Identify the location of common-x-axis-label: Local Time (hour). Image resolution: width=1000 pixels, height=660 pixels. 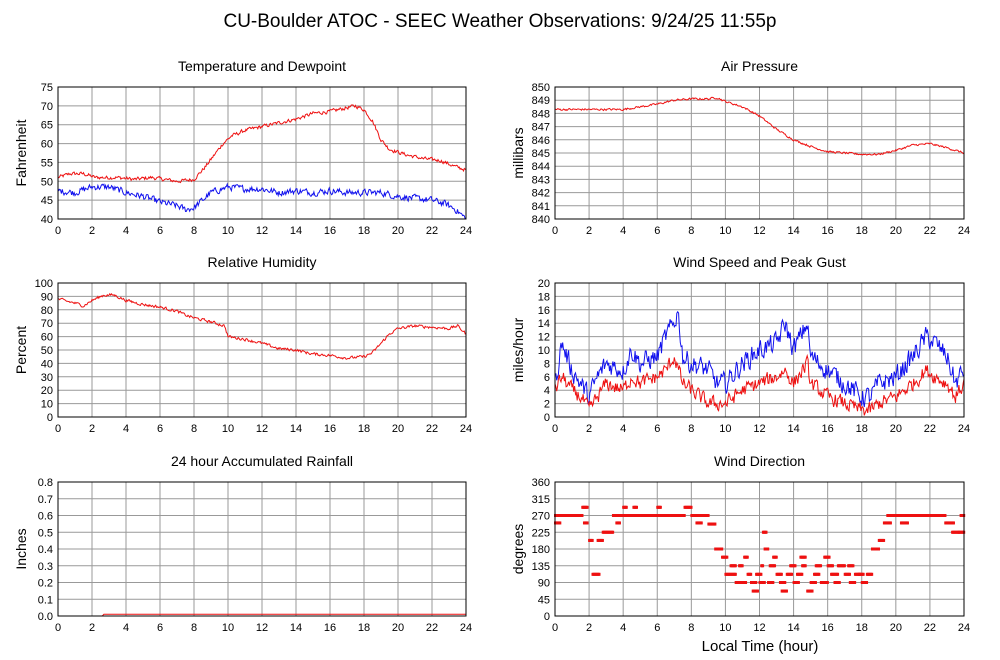
(760, 646).